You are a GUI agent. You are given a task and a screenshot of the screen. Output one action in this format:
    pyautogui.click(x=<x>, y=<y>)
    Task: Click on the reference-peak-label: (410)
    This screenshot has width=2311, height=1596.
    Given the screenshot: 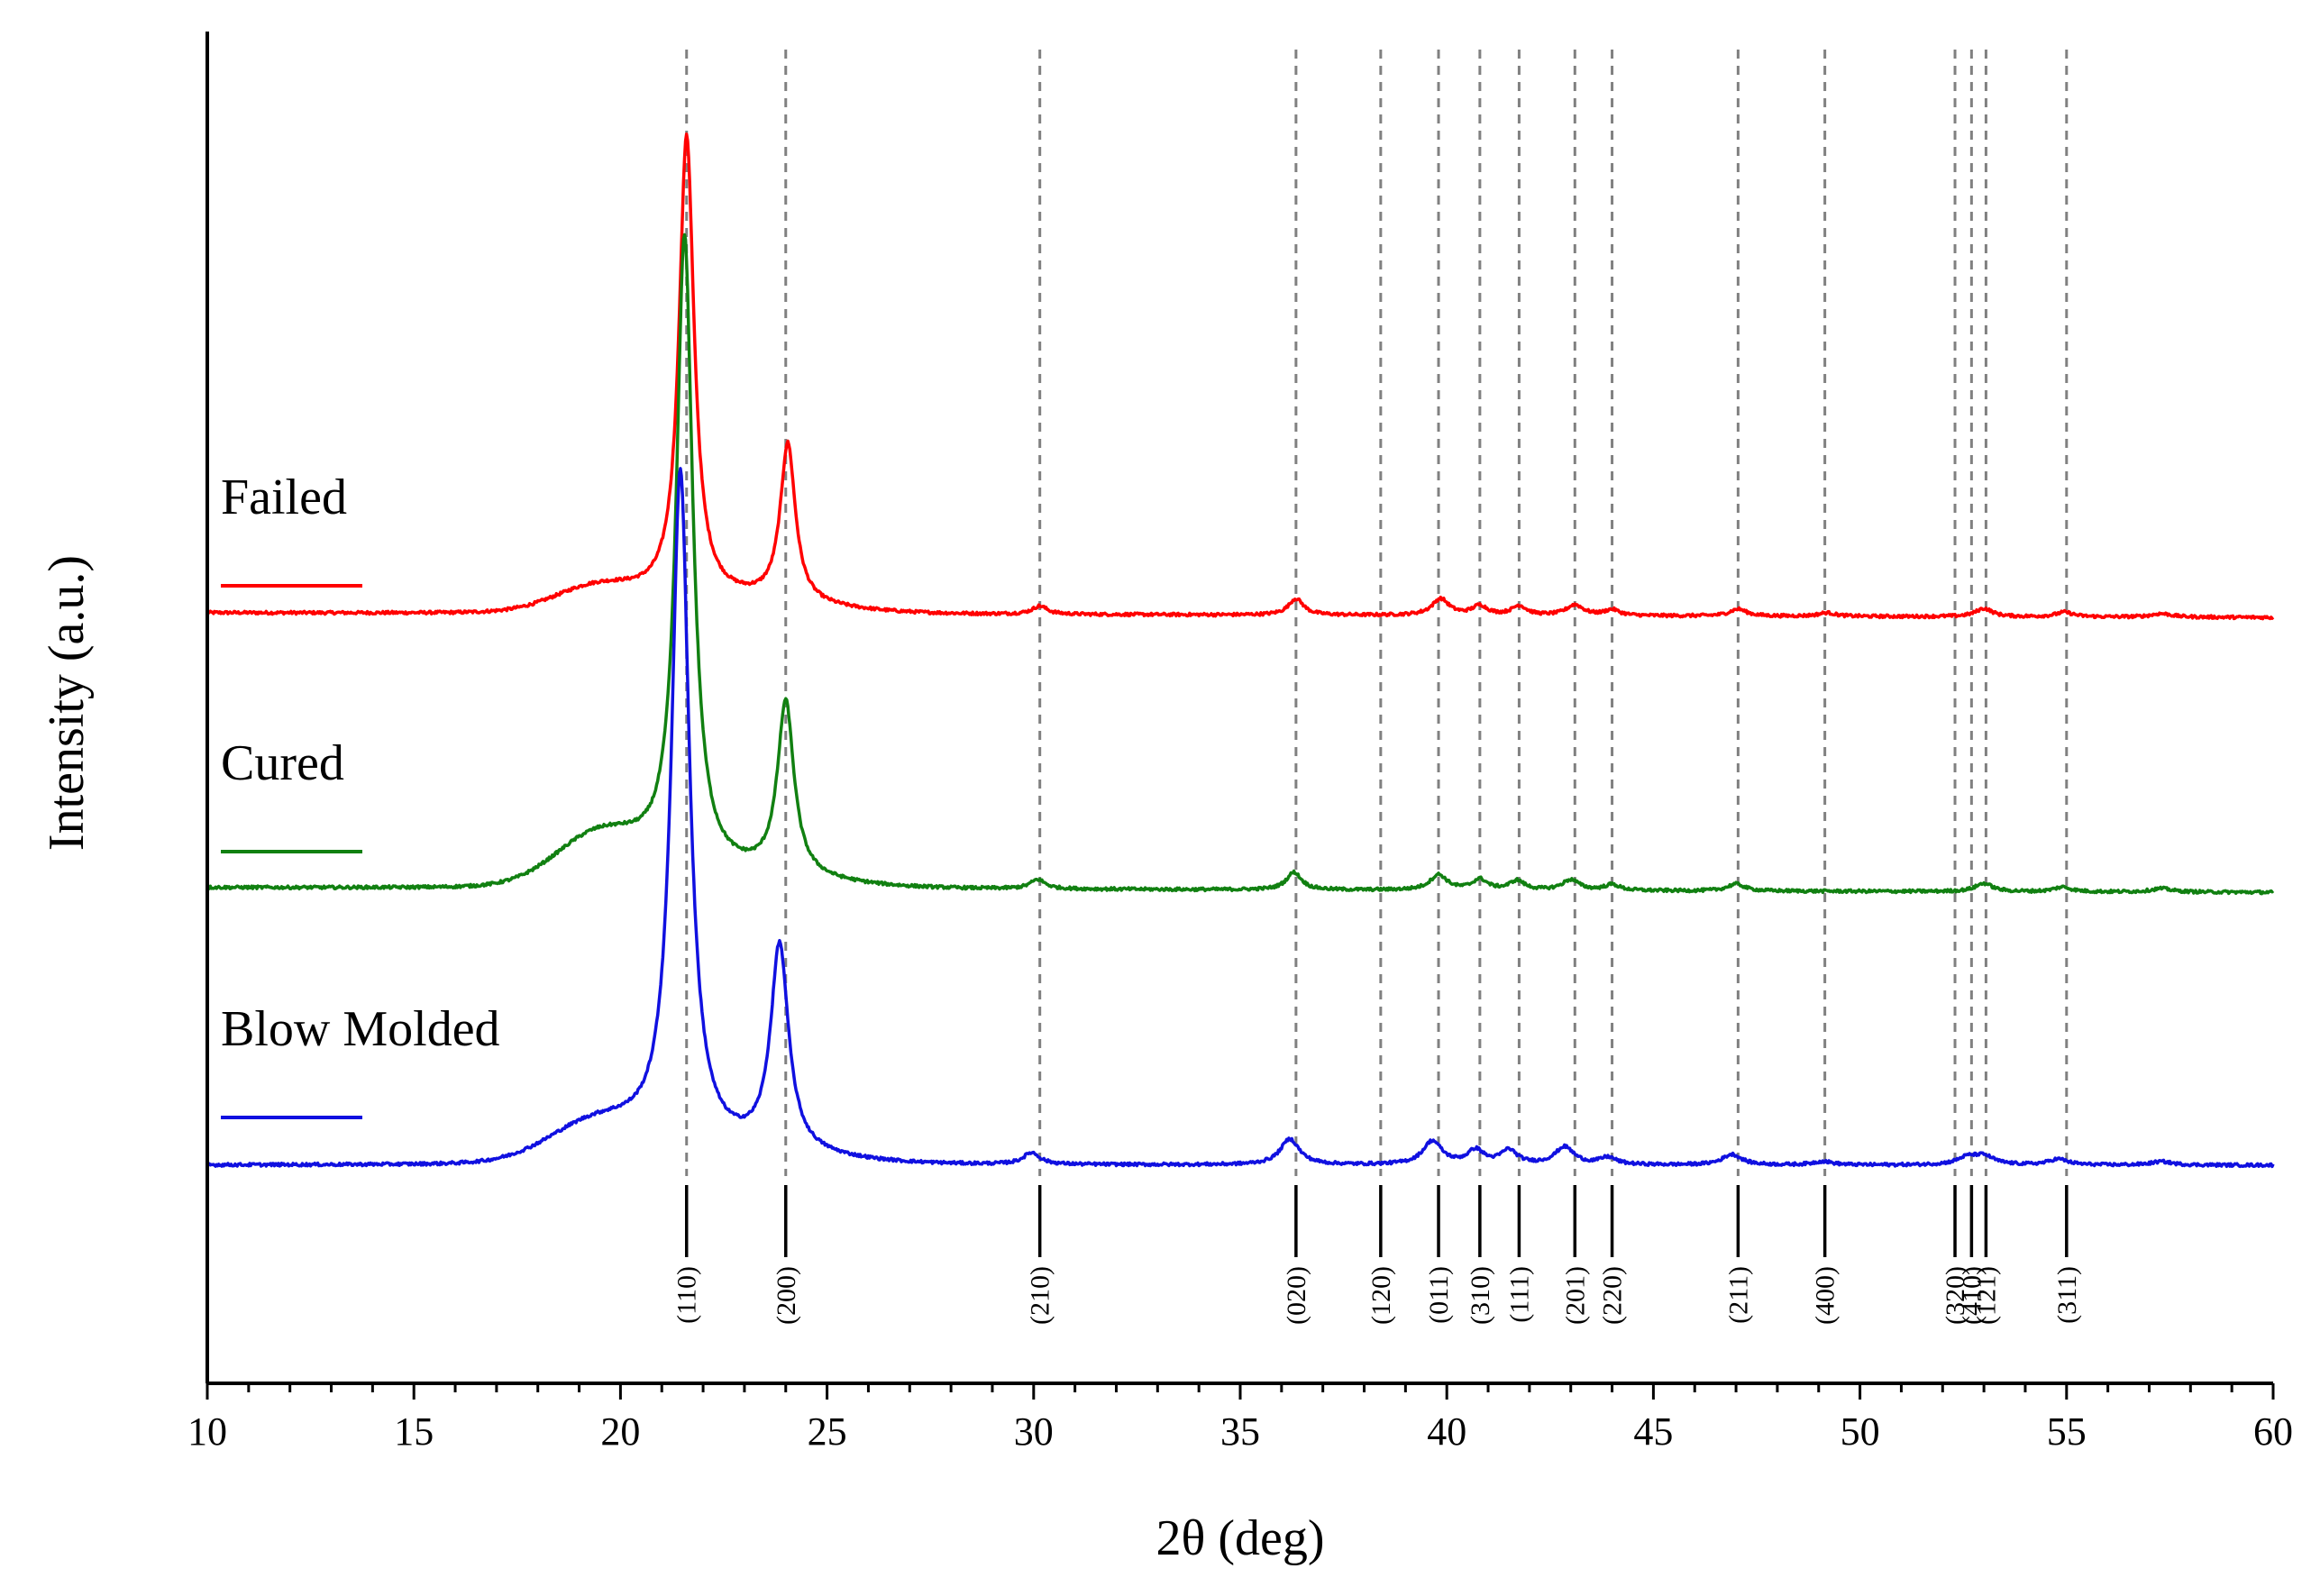 What is the action you would take?
    pyautogui.click(x=1972, y=1295)
    